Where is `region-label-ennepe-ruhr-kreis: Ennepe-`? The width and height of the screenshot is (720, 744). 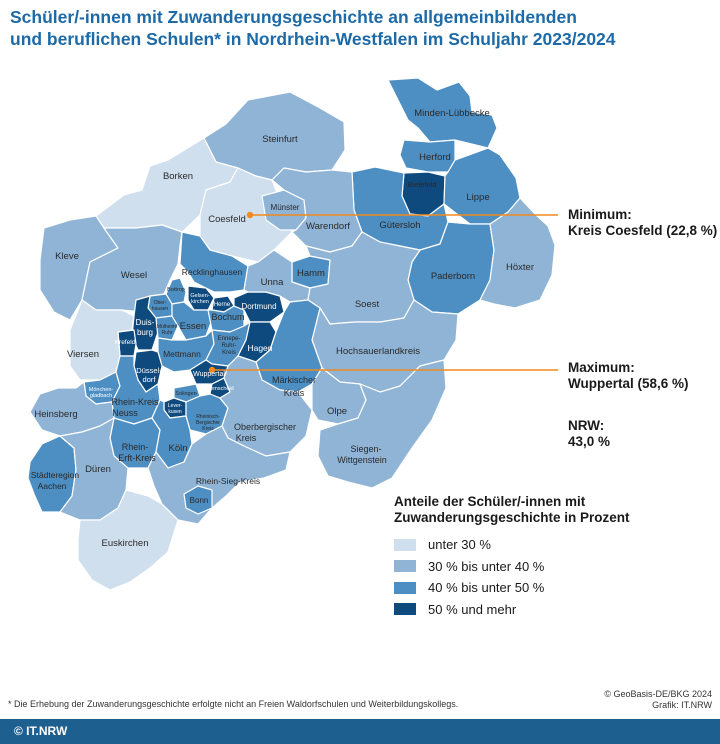
region-label-ennepe-ruhr-kreis: Ennepe- is located at coordinates (229, 339).